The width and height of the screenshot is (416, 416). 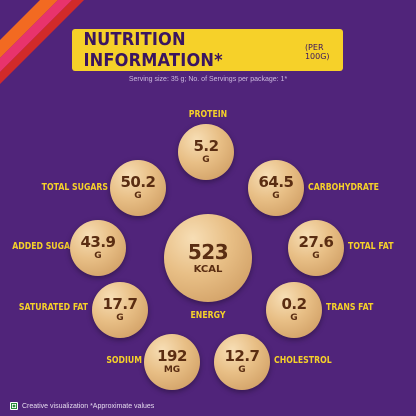 What do you see at coordinates (124, 360) in the screenshot?
I see `sodium-label: SODIUM` at bounding box center [124, 360].